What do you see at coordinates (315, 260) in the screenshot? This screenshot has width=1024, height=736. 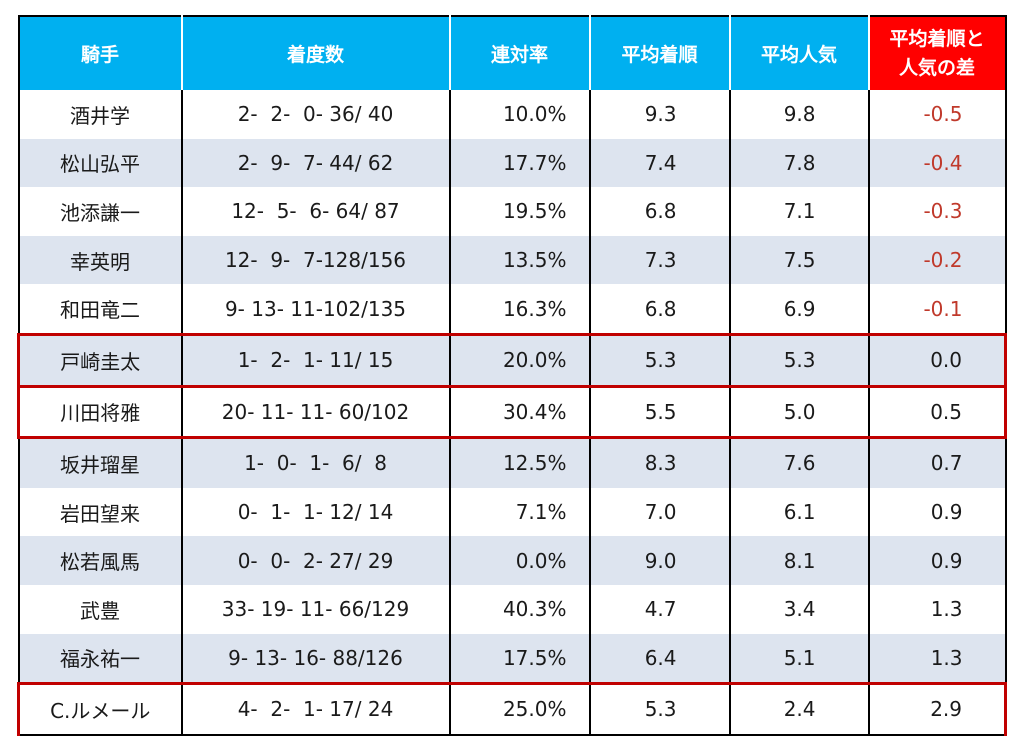 I see `record-cell: 12- 9- 7-128/156` at bounding box center [315, 260].